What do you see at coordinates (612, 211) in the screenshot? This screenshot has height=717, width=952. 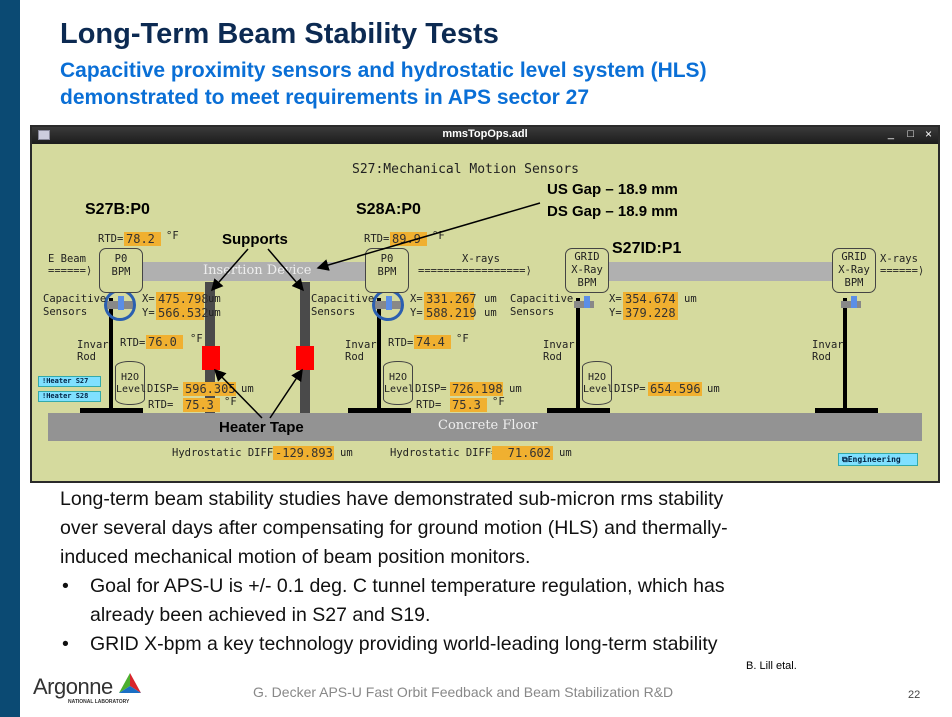 I see `ds-gap-label: DS Gap – 18.9 mm` at bounding box center [612, 211].